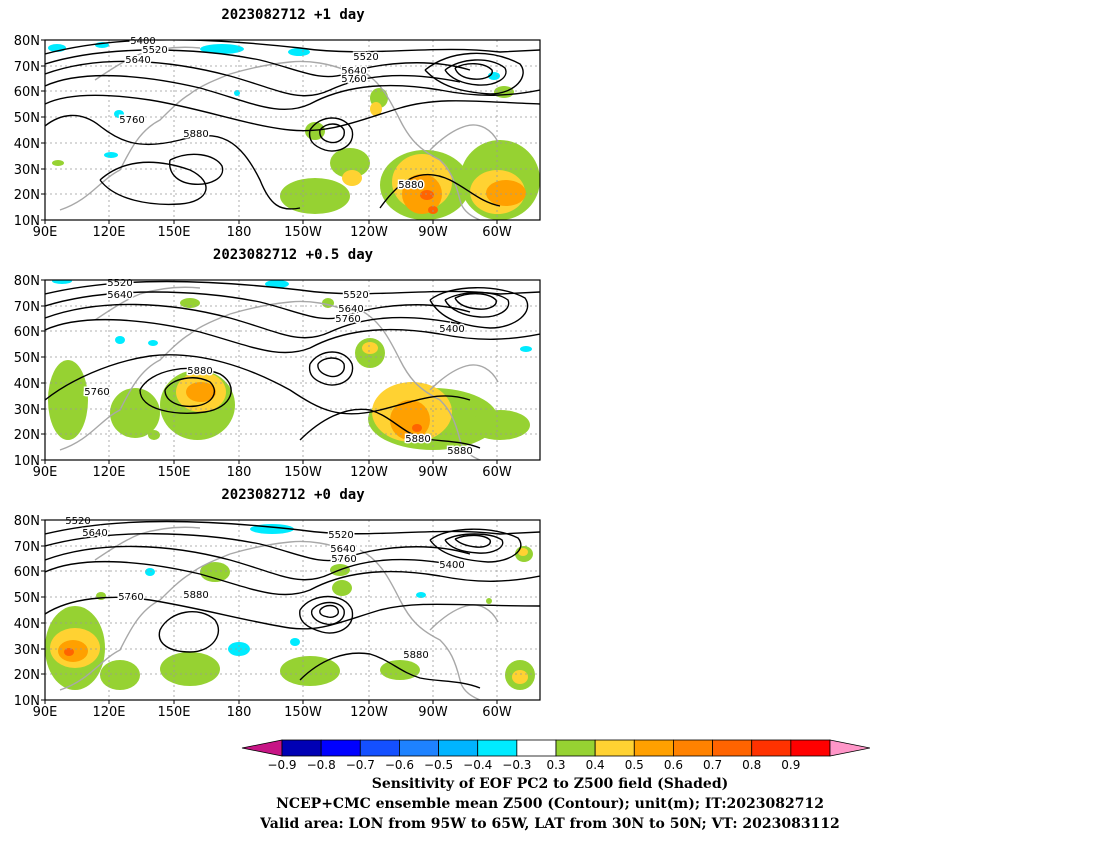  Describe the element at coordinates (399, 765) in the screenshot. I see `colorbar-label: −0.6` at that location.